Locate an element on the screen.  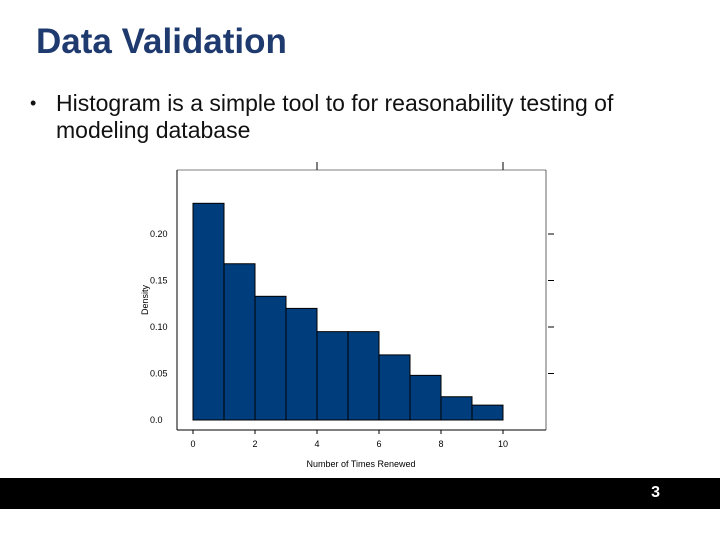
x-axis-label: Number of Times Renewed is located at coordinates (360, 464).